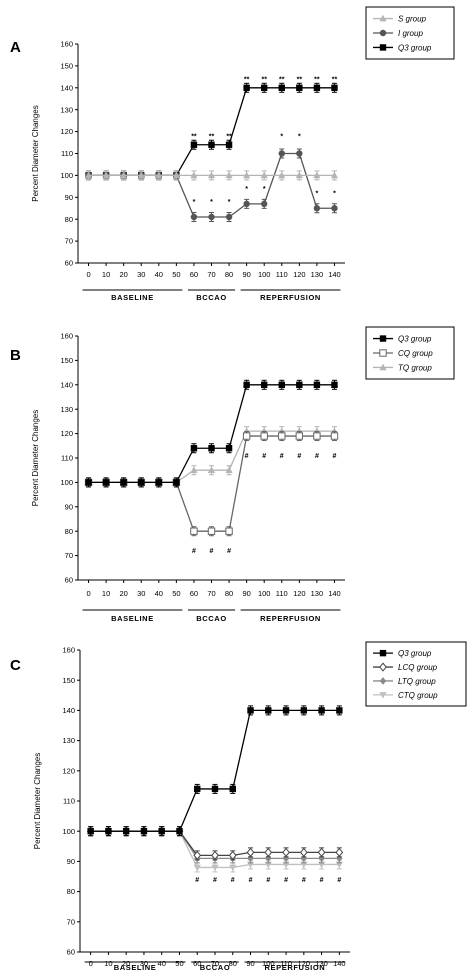 This screenshot has height=976, width=471. Describe the element at coordinates (282, 593) in the screenshot. I see `x-tick-label: 110` at that location.